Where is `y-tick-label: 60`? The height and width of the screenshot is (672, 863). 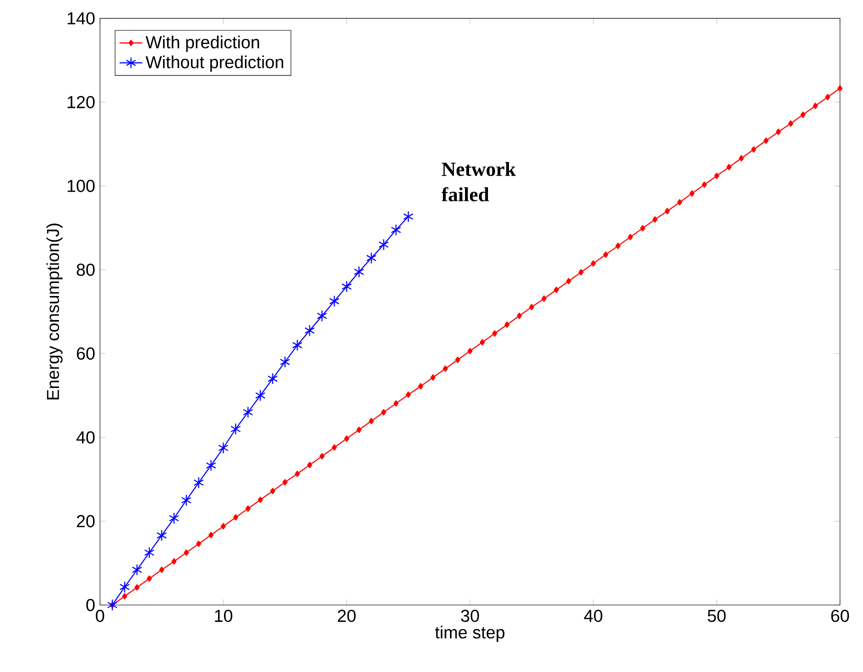
y-tick-label: 60 is located at coordinates (85, 353).